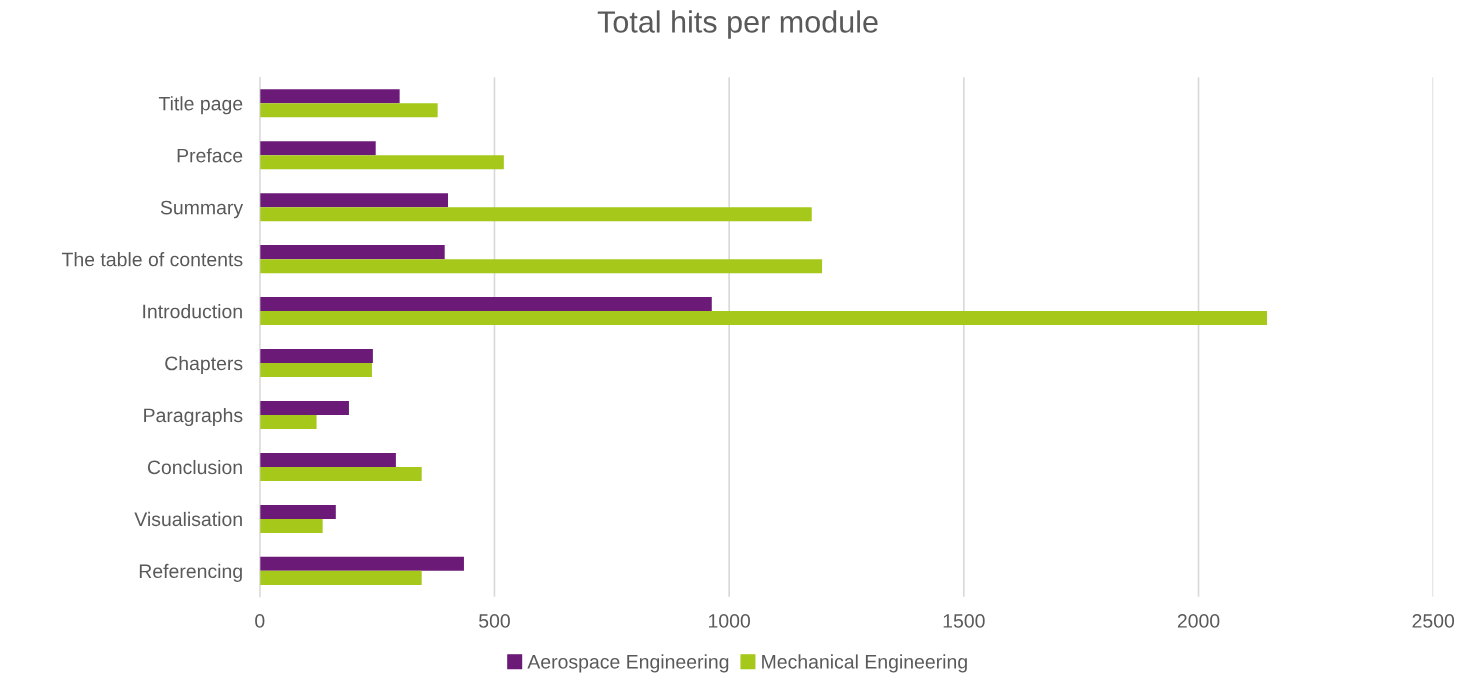  What do you see at coordinates (864, 663) in the screenshot?
I see `legend-label: Mechanical Engineering` at bounding box center [864, 663].